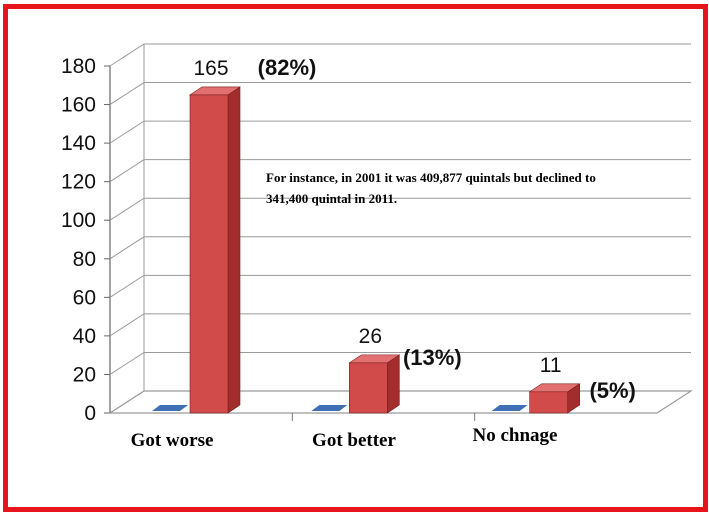 Image resolution: width=709 pixels, height=512 pixels. Describe the element at coordinates (78, 105) in the screenshot. I see `y-tick-label: 160` at that location.